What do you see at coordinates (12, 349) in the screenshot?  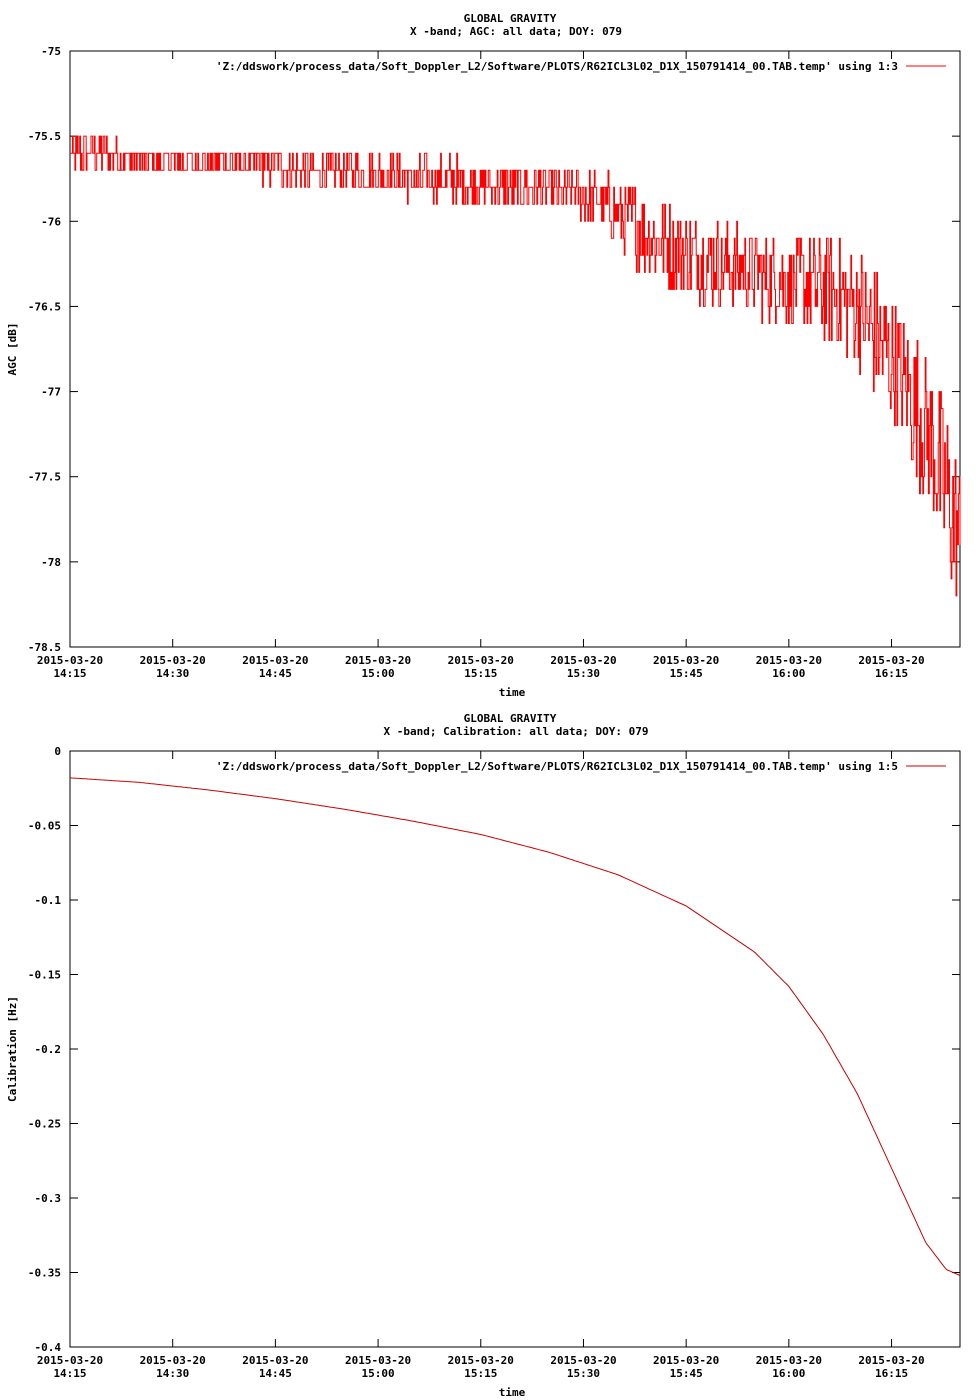 I see `y-axis-label: AGC [dB]` at bounding box center [12, 349].